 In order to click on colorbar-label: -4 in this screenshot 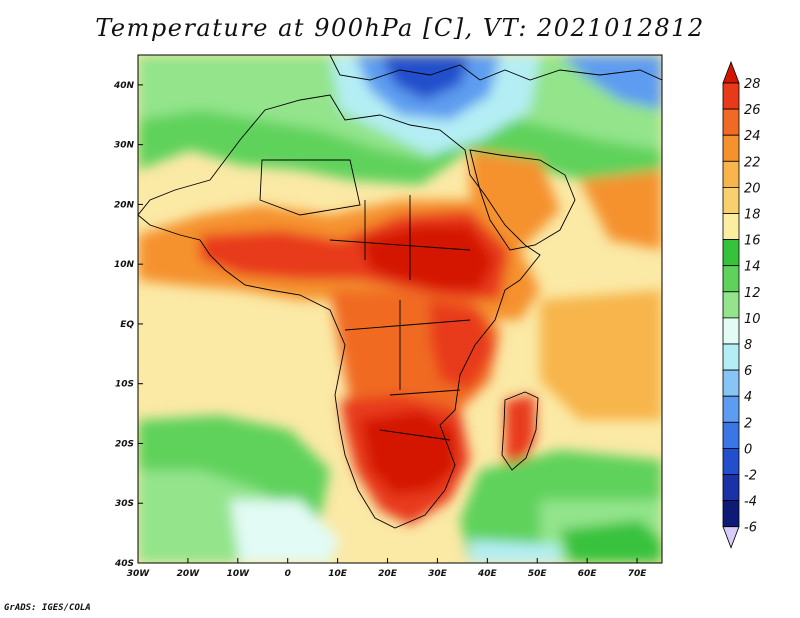, I will do `click(750, 502)`.